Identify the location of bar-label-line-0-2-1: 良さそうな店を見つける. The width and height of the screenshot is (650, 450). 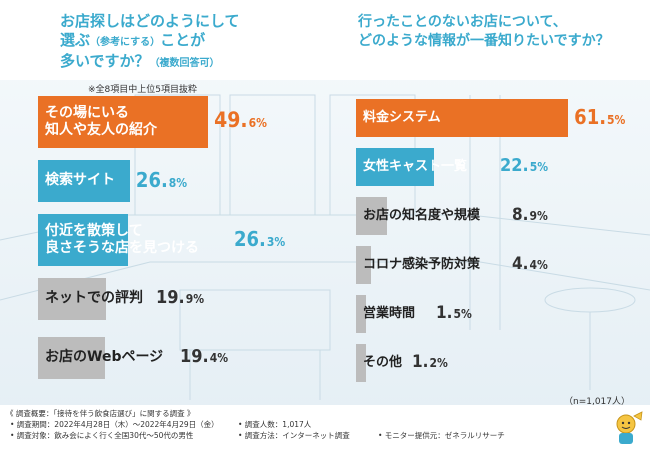
(122, 247).